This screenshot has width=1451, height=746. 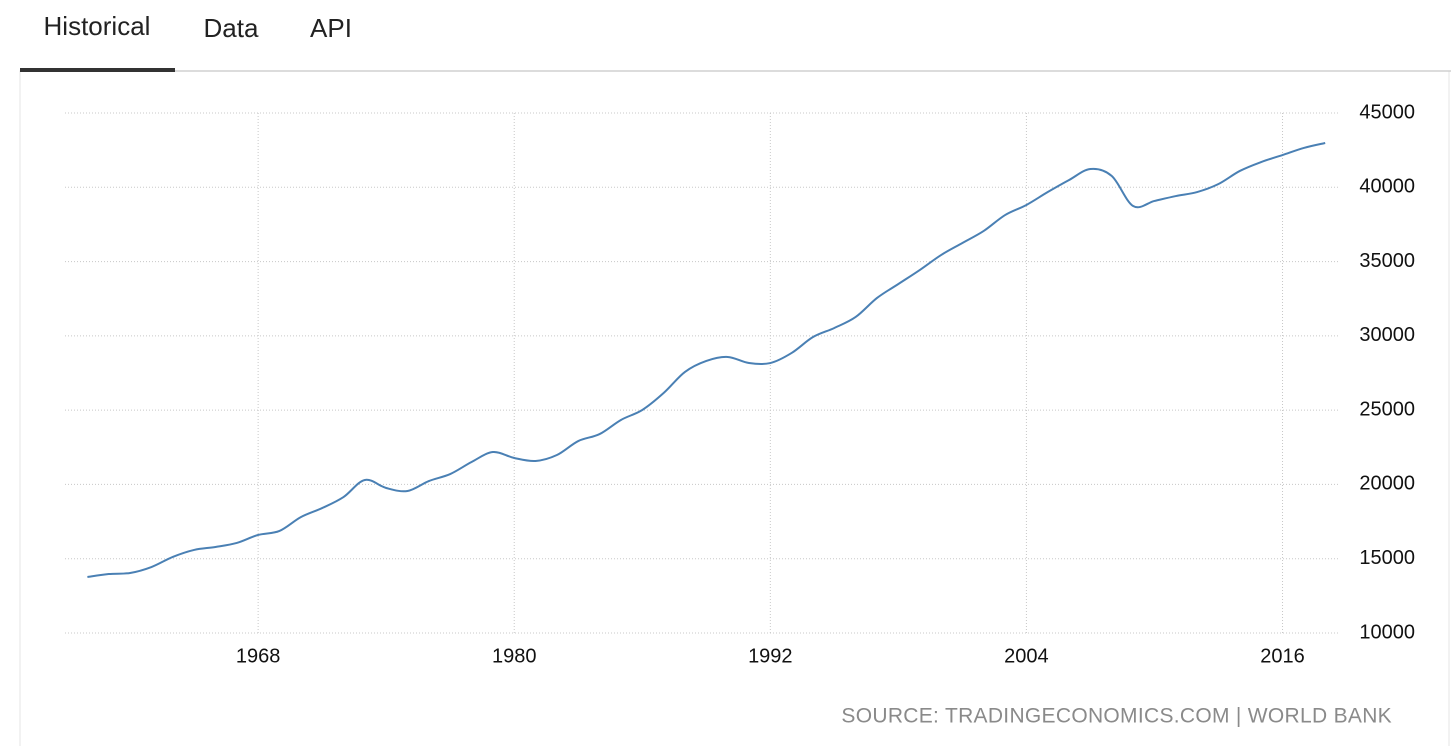 I want to click on y-tick-label: 30000, so click(x=1387, y=335).